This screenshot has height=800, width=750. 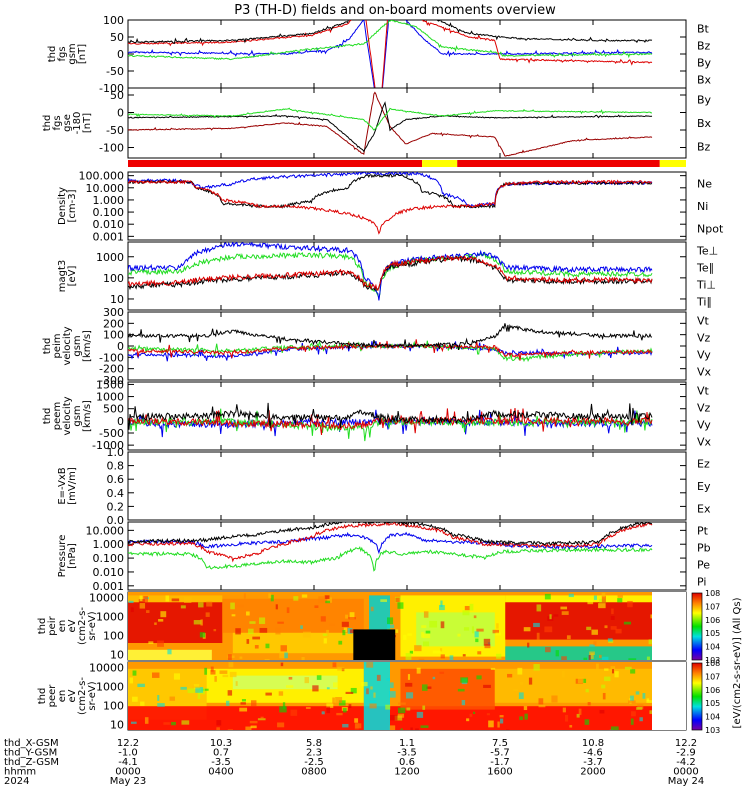 What do you see at coordinates (704, 100) in the screenshot?
I see `legend-fgs_gse-0: By` at bounding box center [704, 100].